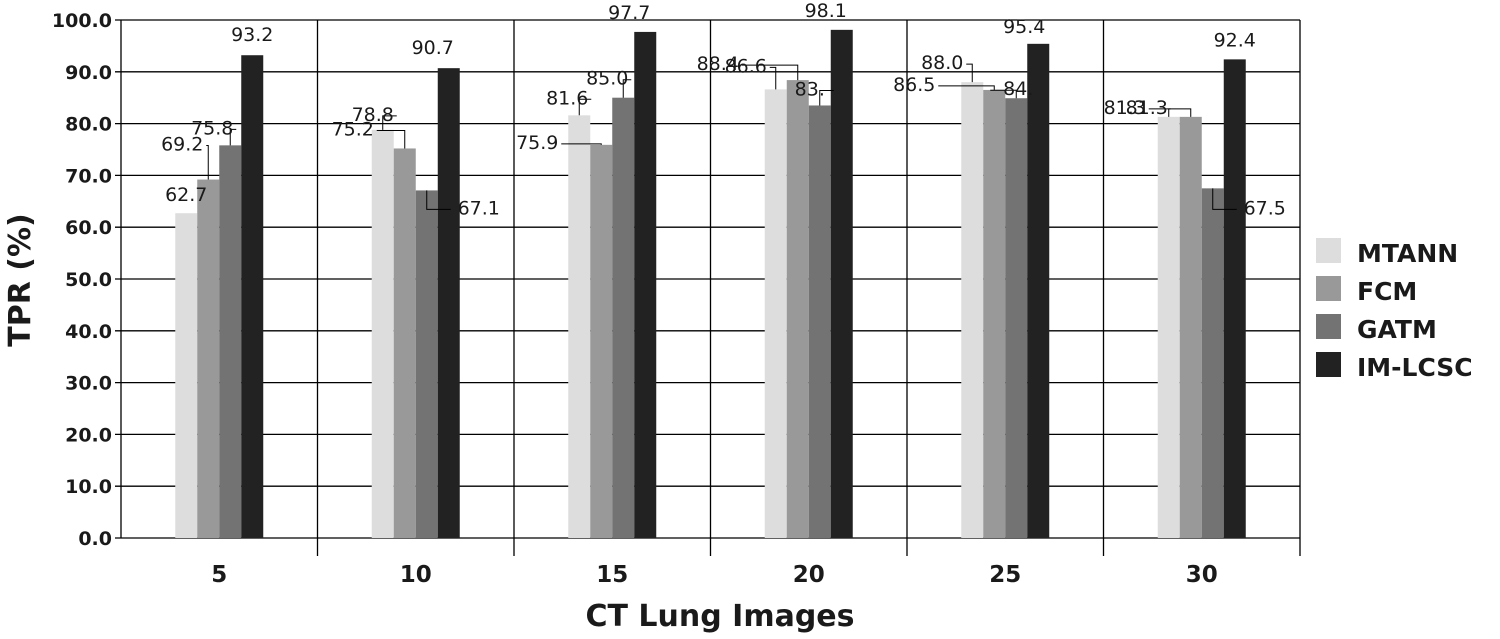  What do you see at coordinates (1328, 288) in the screenshot?
I see `legend-swatch-fcm` at bounding box center [1328, 288].